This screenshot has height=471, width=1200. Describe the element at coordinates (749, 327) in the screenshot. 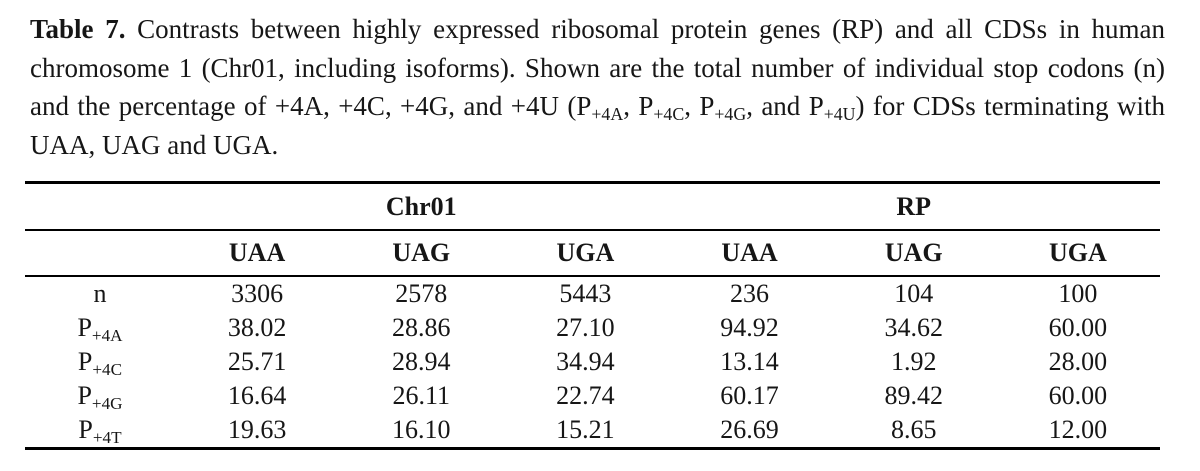

I see `value-cell: 94.92` at that location.